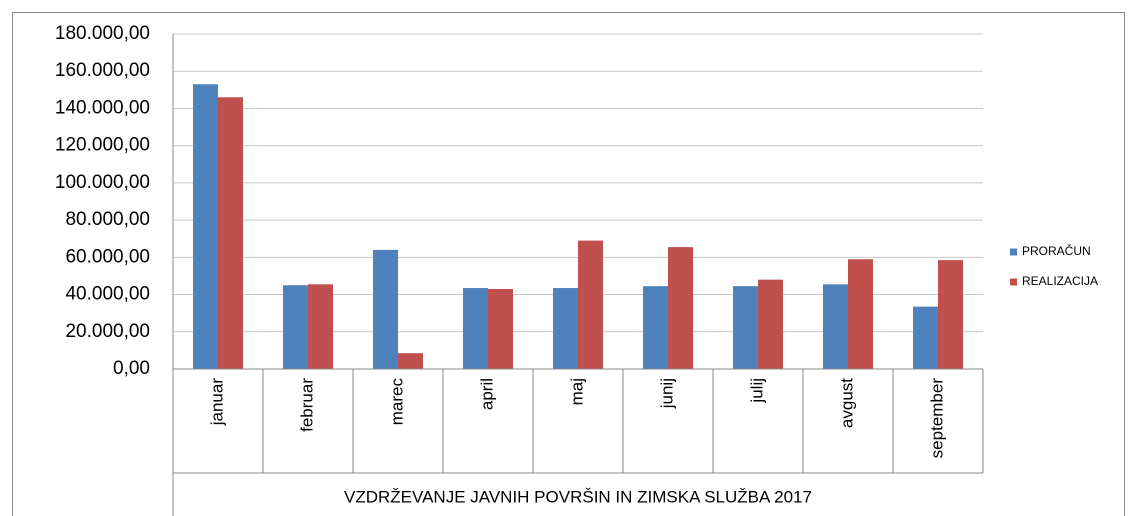 The image size is (1136, 516). Describe the element at coordinates (756, 391) in the screenshot. I see `x-tick-label: julij` at that location.